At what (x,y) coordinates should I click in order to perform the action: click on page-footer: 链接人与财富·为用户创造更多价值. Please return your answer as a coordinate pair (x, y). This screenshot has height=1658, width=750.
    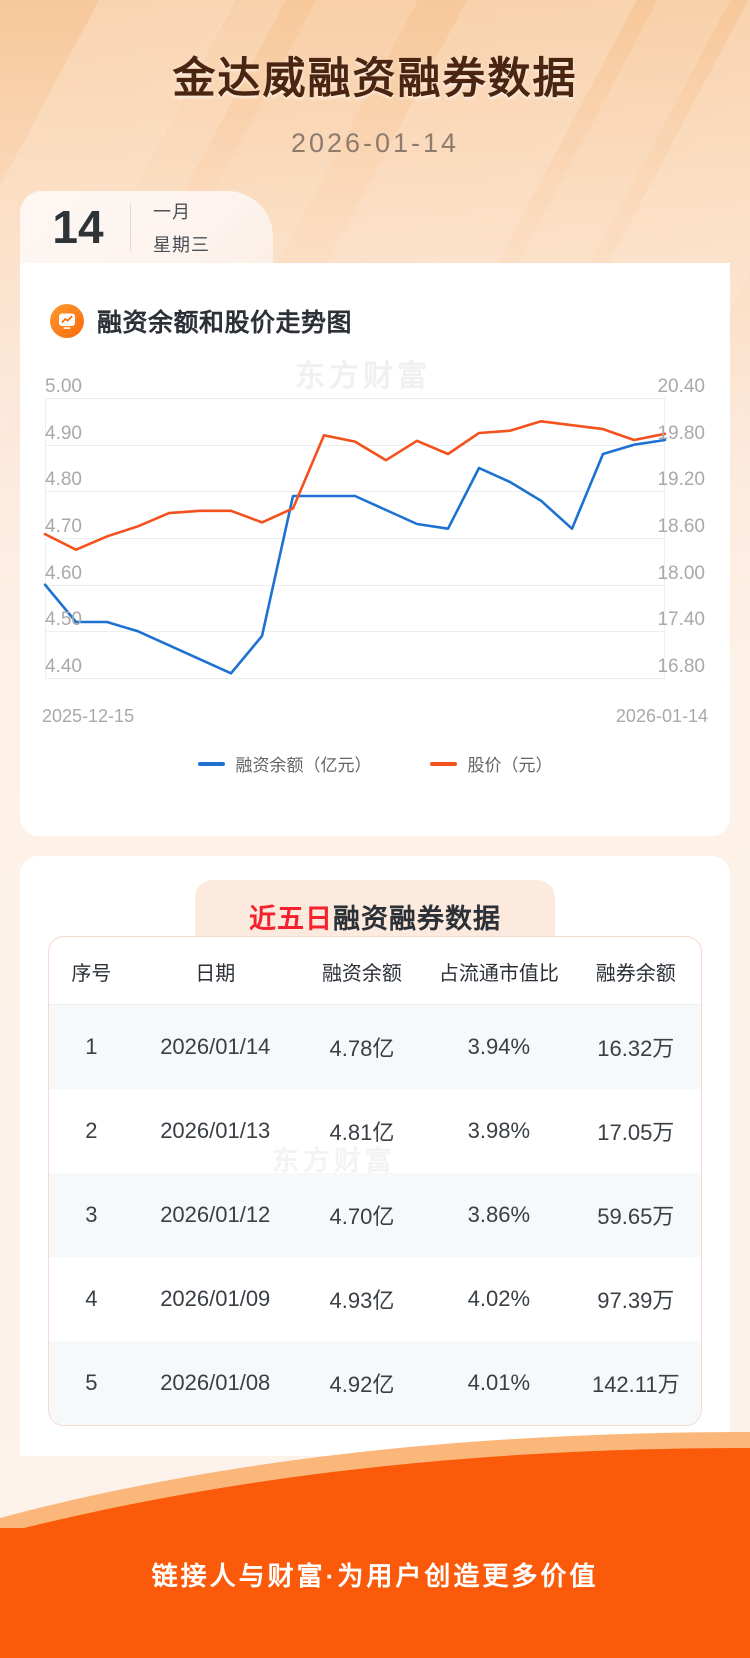
    Looking at the image, I should click on (375, 1544).